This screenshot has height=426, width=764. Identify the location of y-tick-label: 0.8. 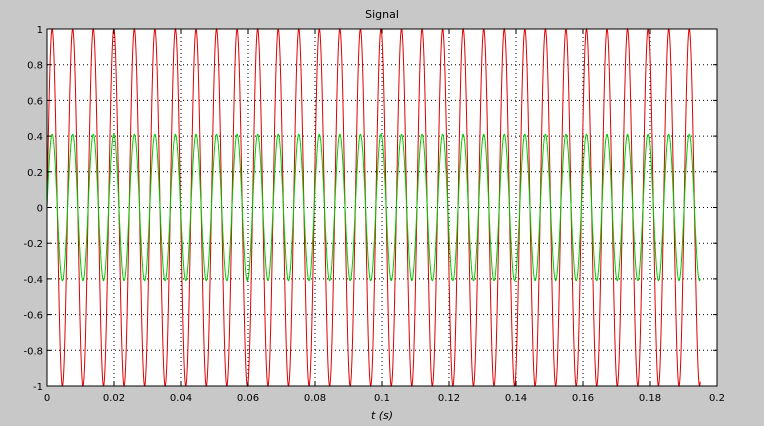
(35, 66).